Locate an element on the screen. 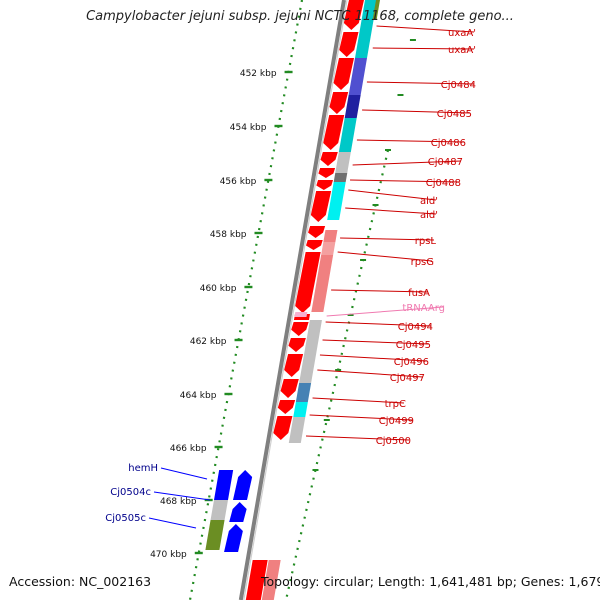 This screenshot has width=600, height=600. ruler-tick-label: 466 kbp is located at coordinates (188, 449).